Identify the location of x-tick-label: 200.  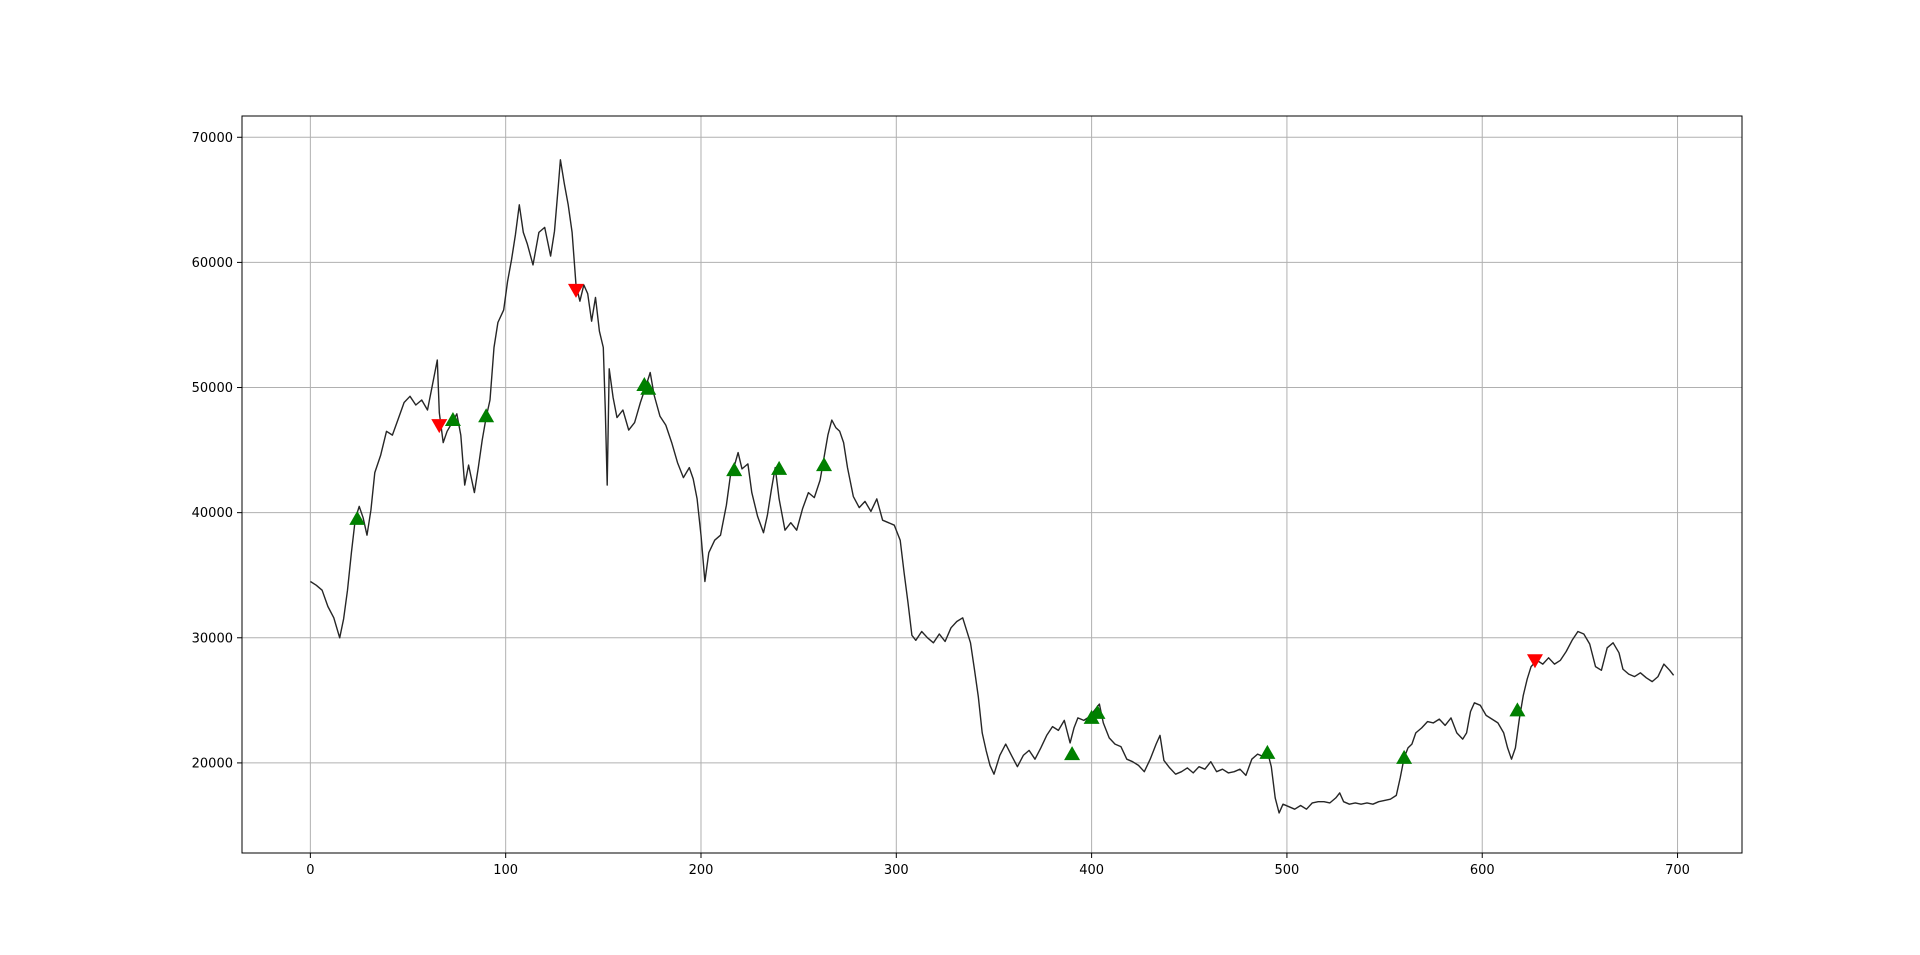
(701, 870).